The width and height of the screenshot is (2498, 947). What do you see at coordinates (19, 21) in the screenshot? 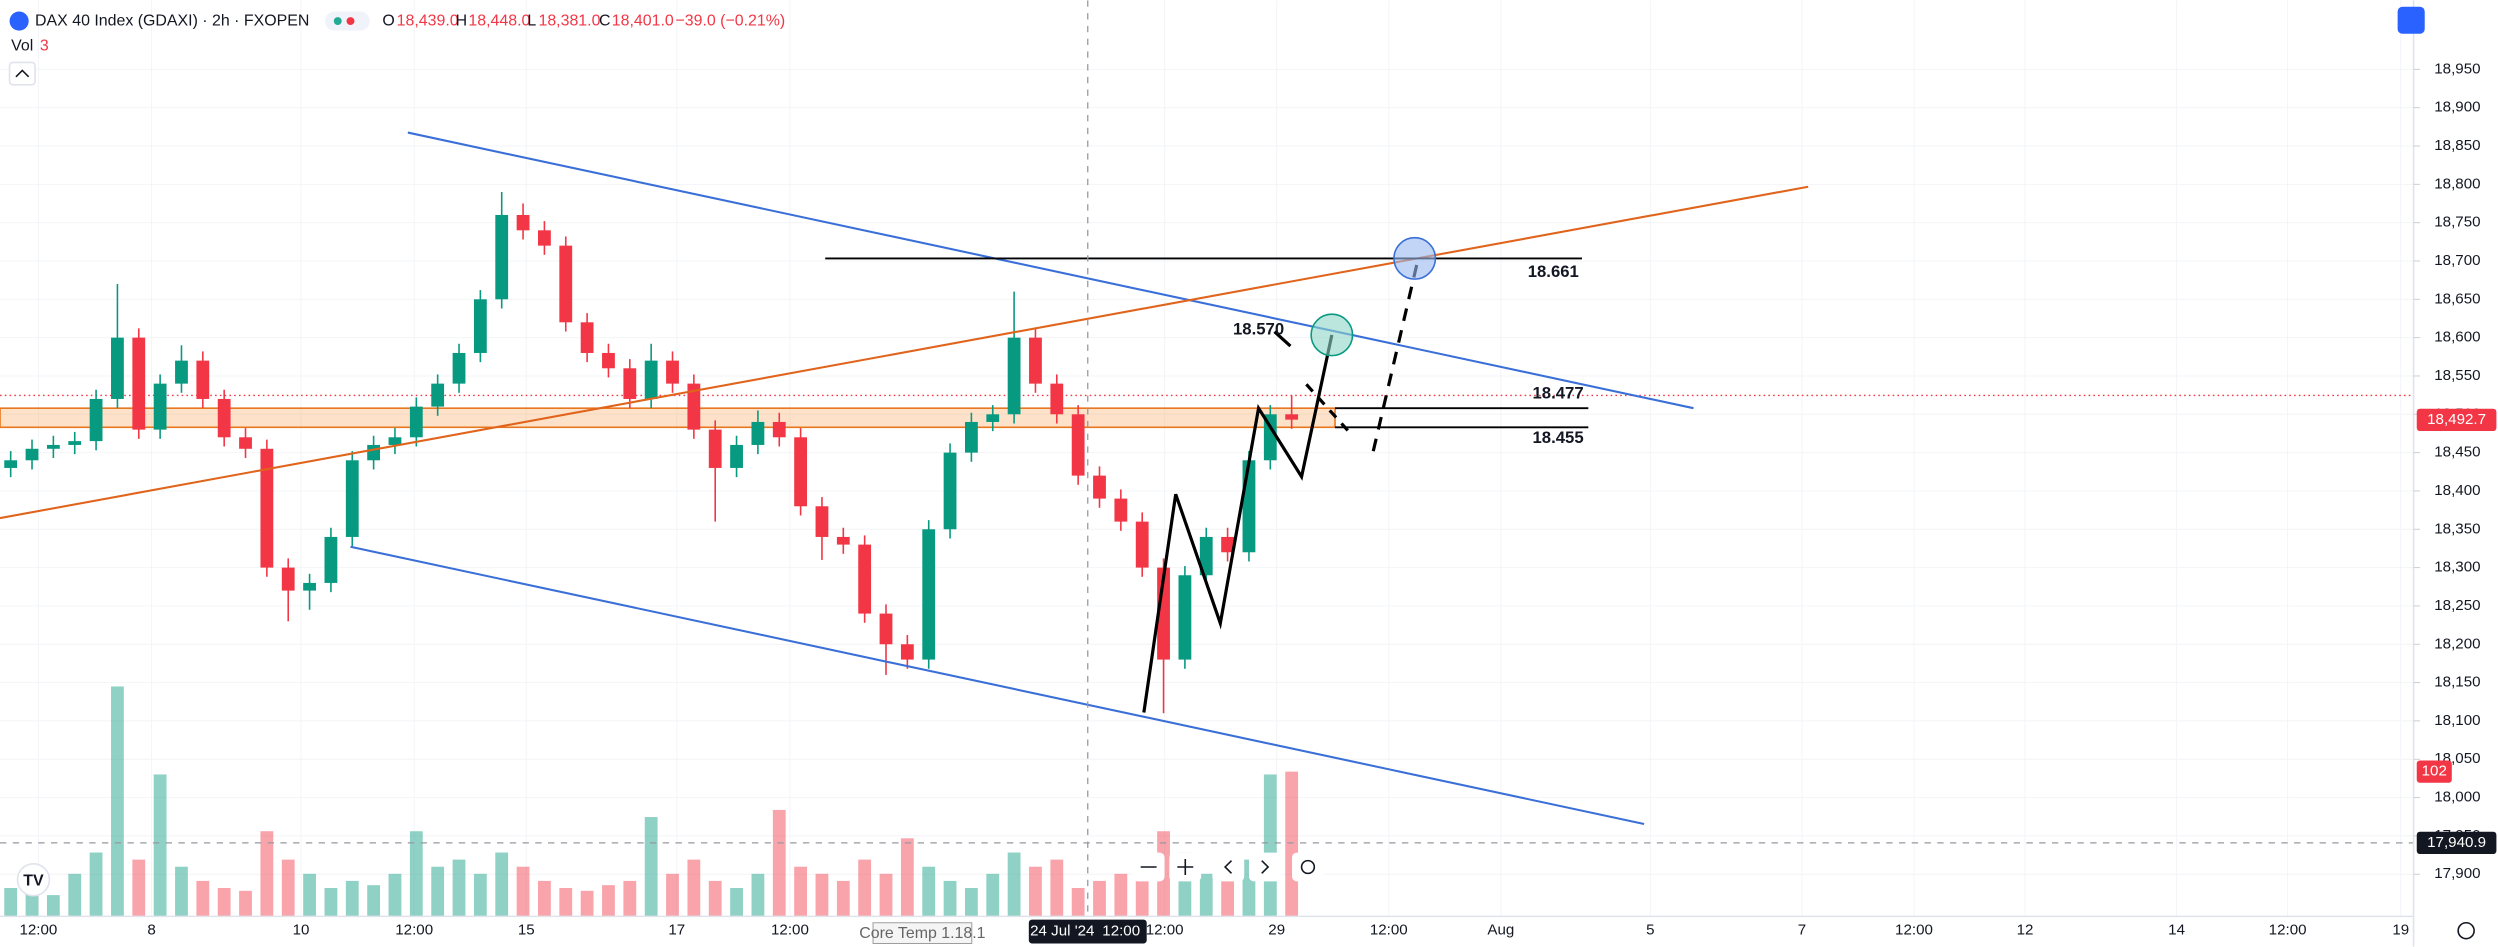
I see `symbol-icon` at bounding box center [19, 21].